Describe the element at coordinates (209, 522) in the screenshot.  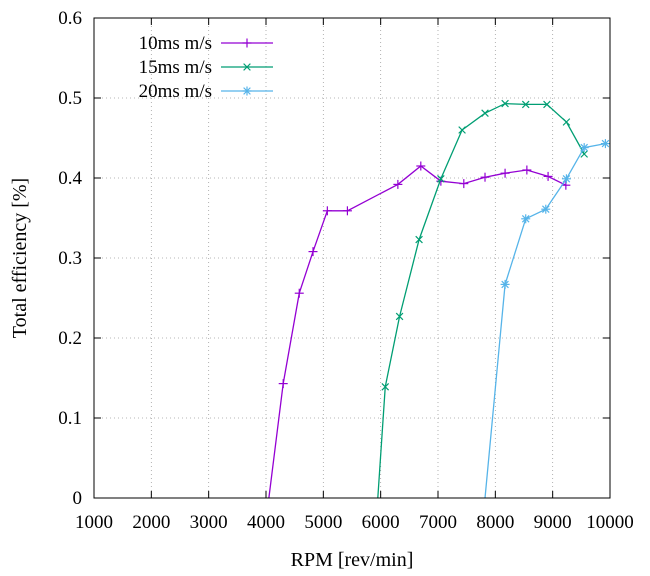
I see `x-tick-label: 3000` at that location.